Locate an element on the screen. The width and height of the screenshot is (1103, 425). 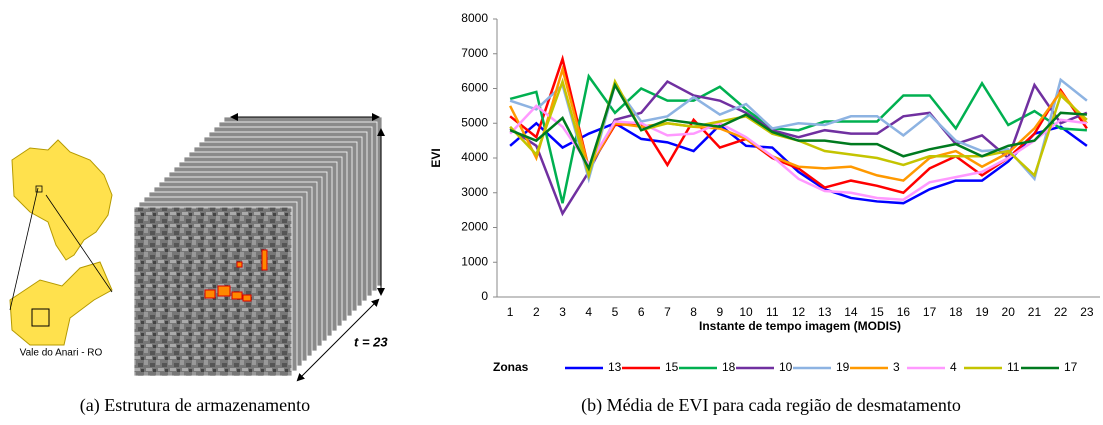
x-tick-label: 4 is located at coordinates (588, 312).